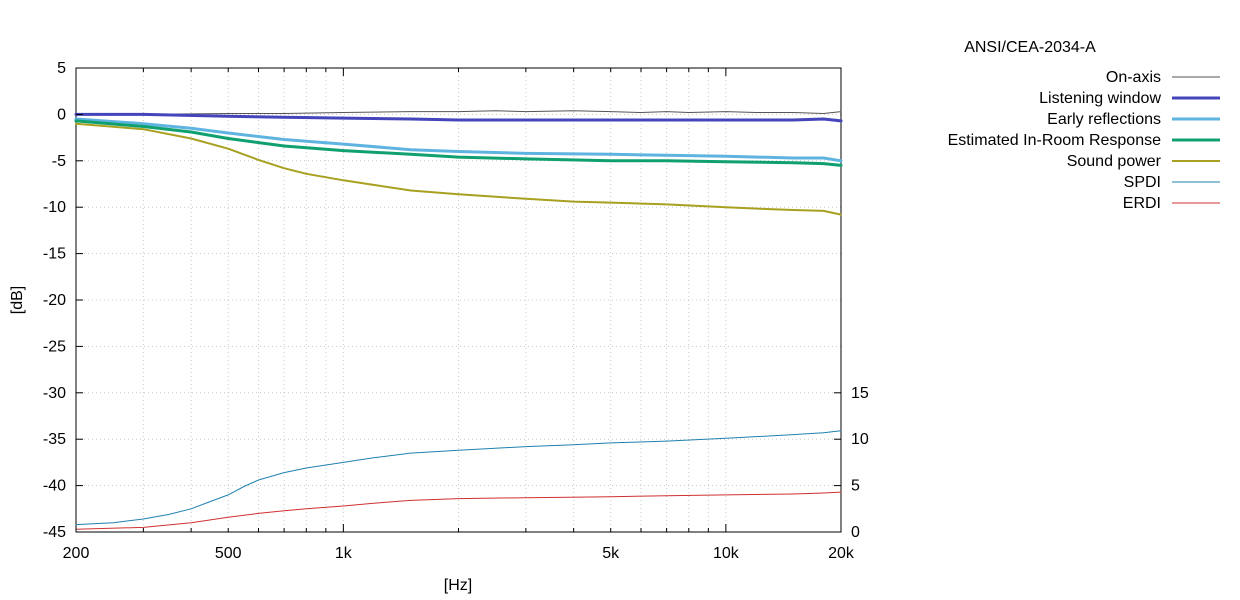 The height and width of the screenshot is (600, 1240). I want to click on x-axis-label: [Hz], so click(458, 585).